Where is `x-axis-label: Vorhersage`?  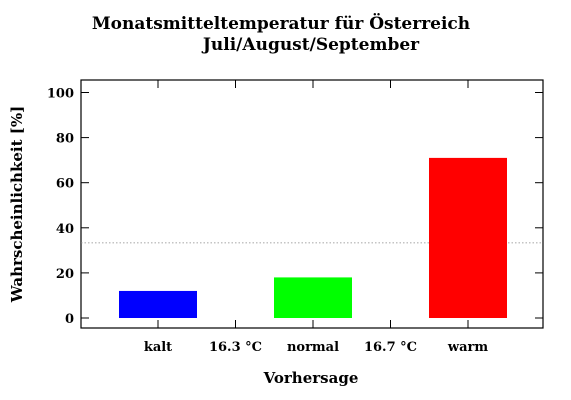 x-axis-label: Vorhersage is located at coordinates (311, 378).